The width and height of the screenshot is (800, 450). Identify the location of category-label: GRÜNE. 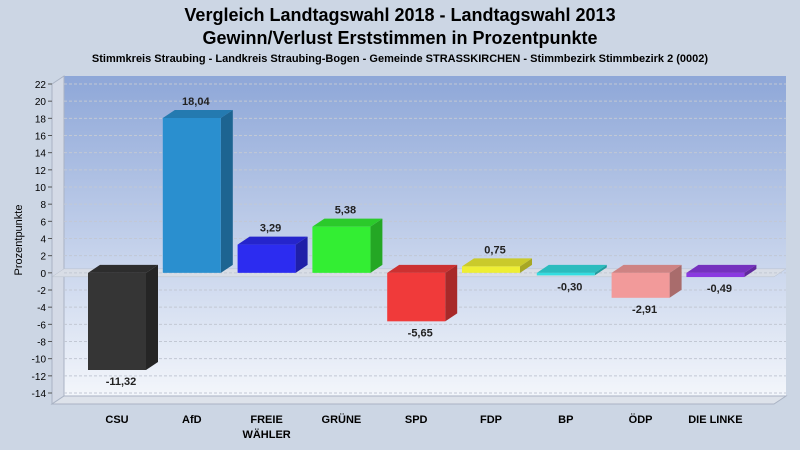
(342, 419).